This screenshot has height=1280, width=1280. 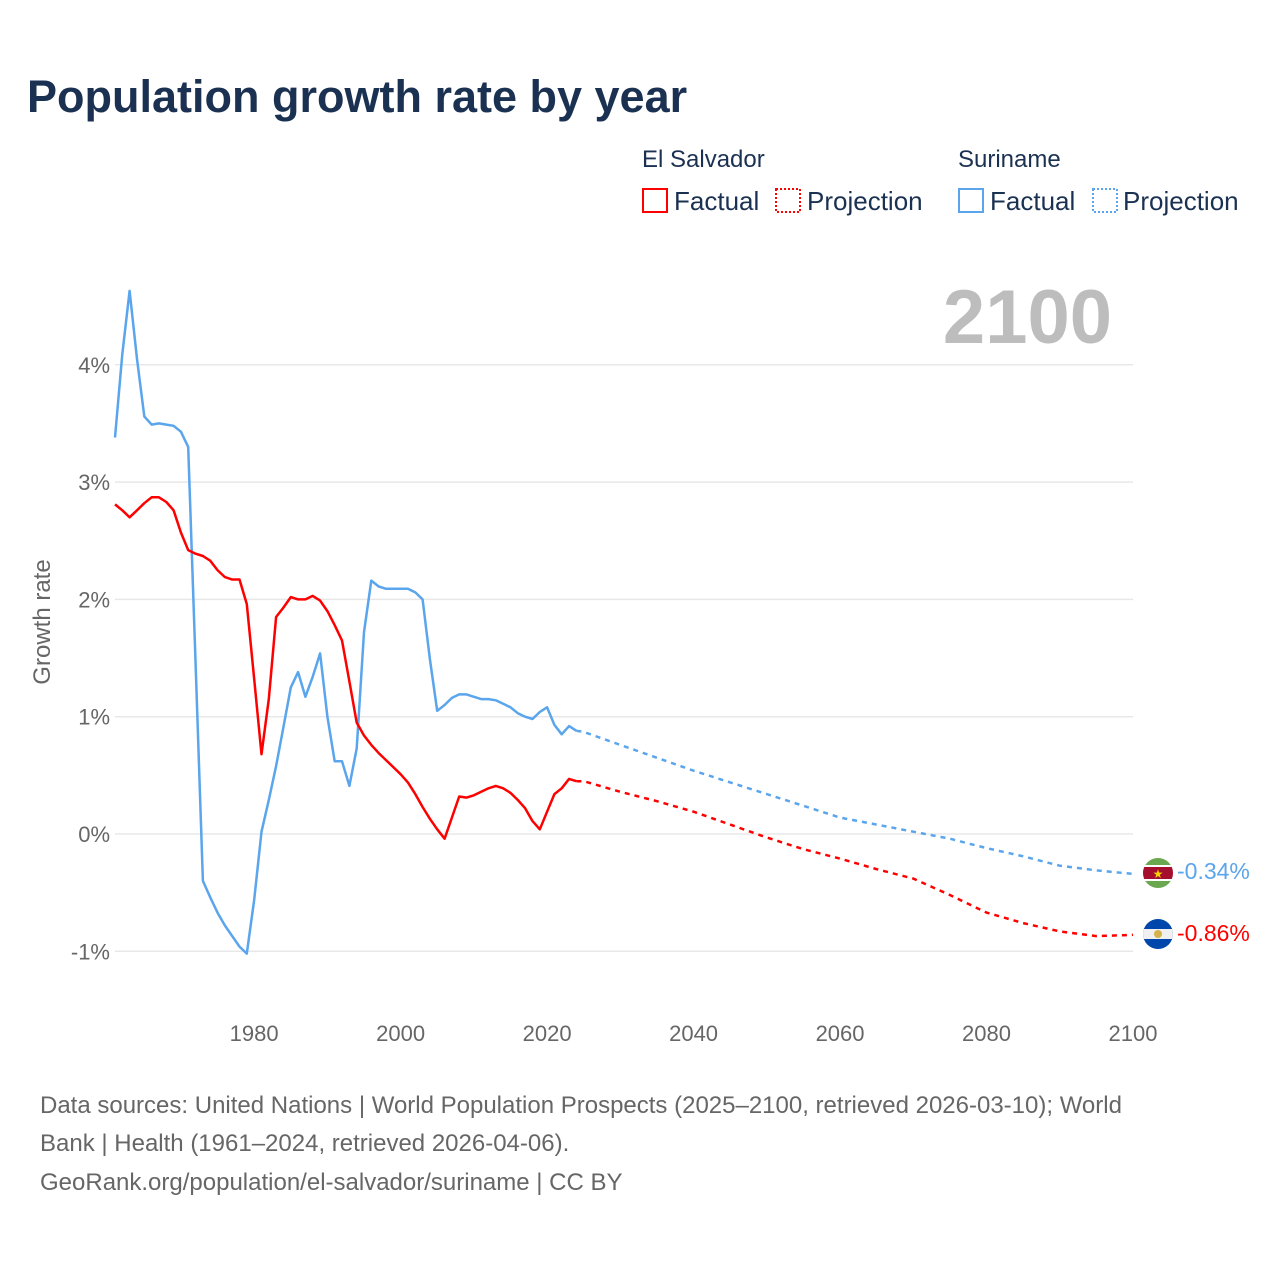 I want to click on x-tick-label: 2040, so click(x=693, y=1033).